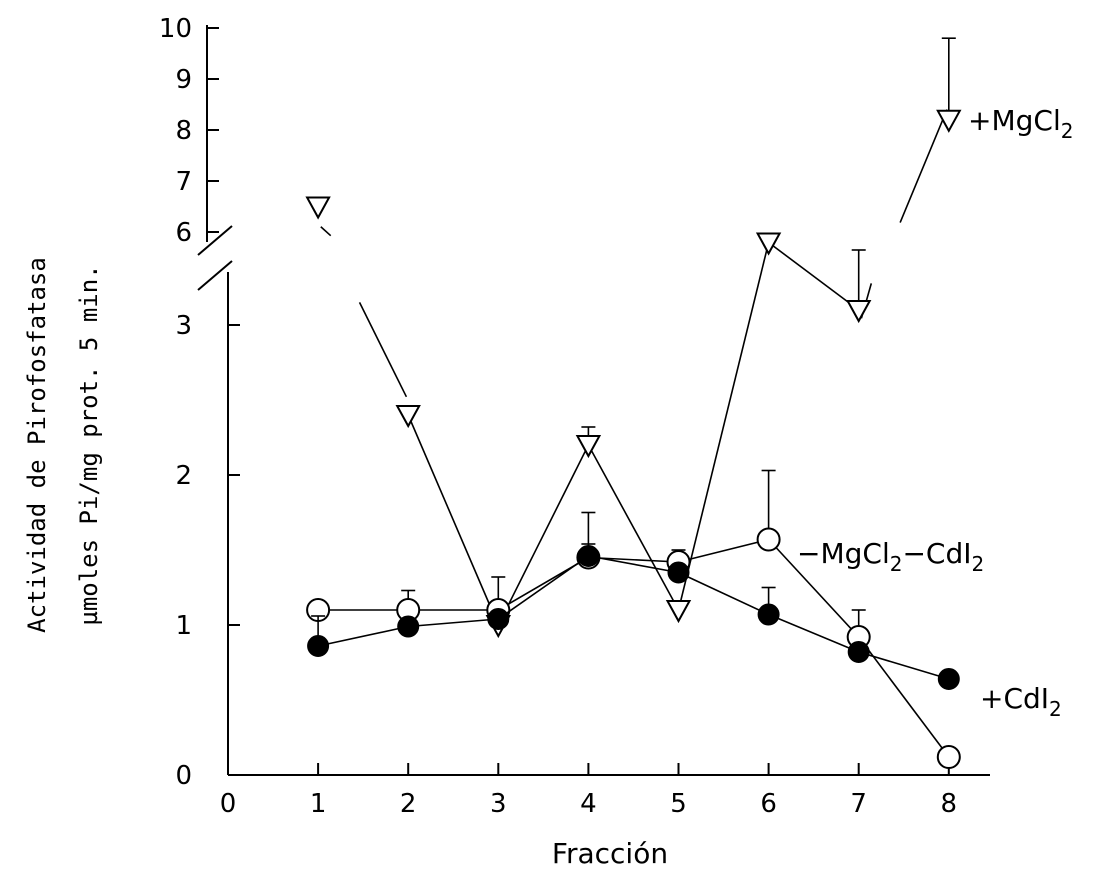 Image resolution: width=1096 pixels, height=883 pixels. I want to click on y-axis-title-group: Actividad de Pirofosfatasa, so click(37, 445).